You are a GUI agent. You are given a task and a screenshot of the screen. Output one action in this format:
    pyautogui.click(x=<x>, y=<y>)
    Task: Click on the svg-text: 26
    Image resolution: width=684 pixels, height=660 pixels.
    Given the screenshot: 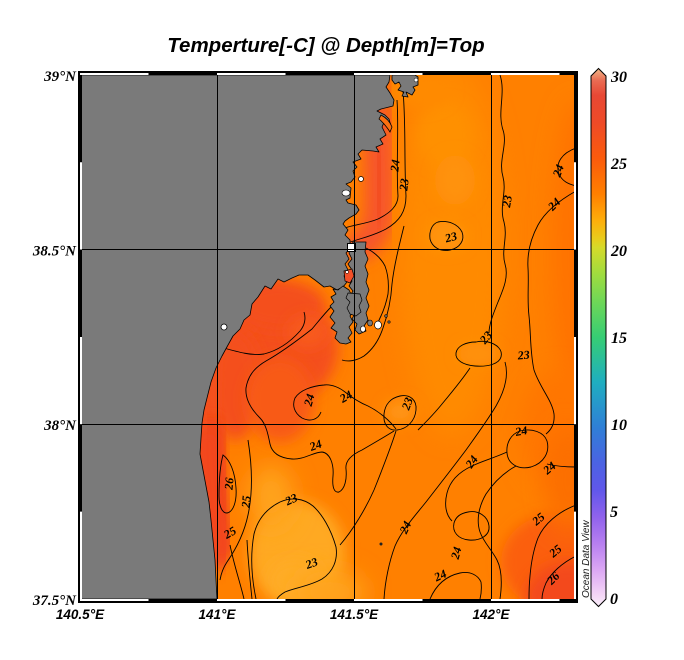 What is the action you would take?
    pyautogui.click(x=228, y=484)
    